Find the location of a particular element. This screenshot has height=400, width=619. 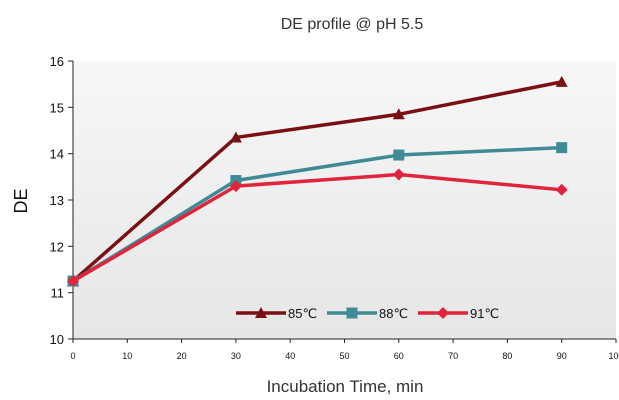

legend: 85℃ 88℃ 91℃ is located at coordinates (367, 313).